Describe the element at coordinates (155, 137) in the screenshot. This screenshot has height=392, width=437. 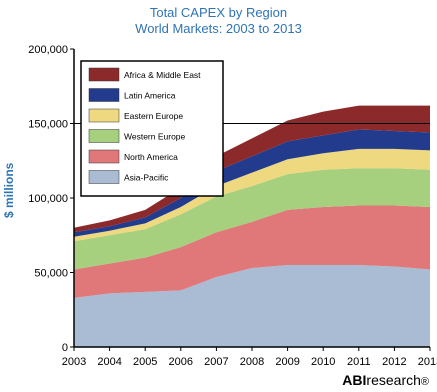
I see `legend-label-western-europe: Western Europe` at that location.